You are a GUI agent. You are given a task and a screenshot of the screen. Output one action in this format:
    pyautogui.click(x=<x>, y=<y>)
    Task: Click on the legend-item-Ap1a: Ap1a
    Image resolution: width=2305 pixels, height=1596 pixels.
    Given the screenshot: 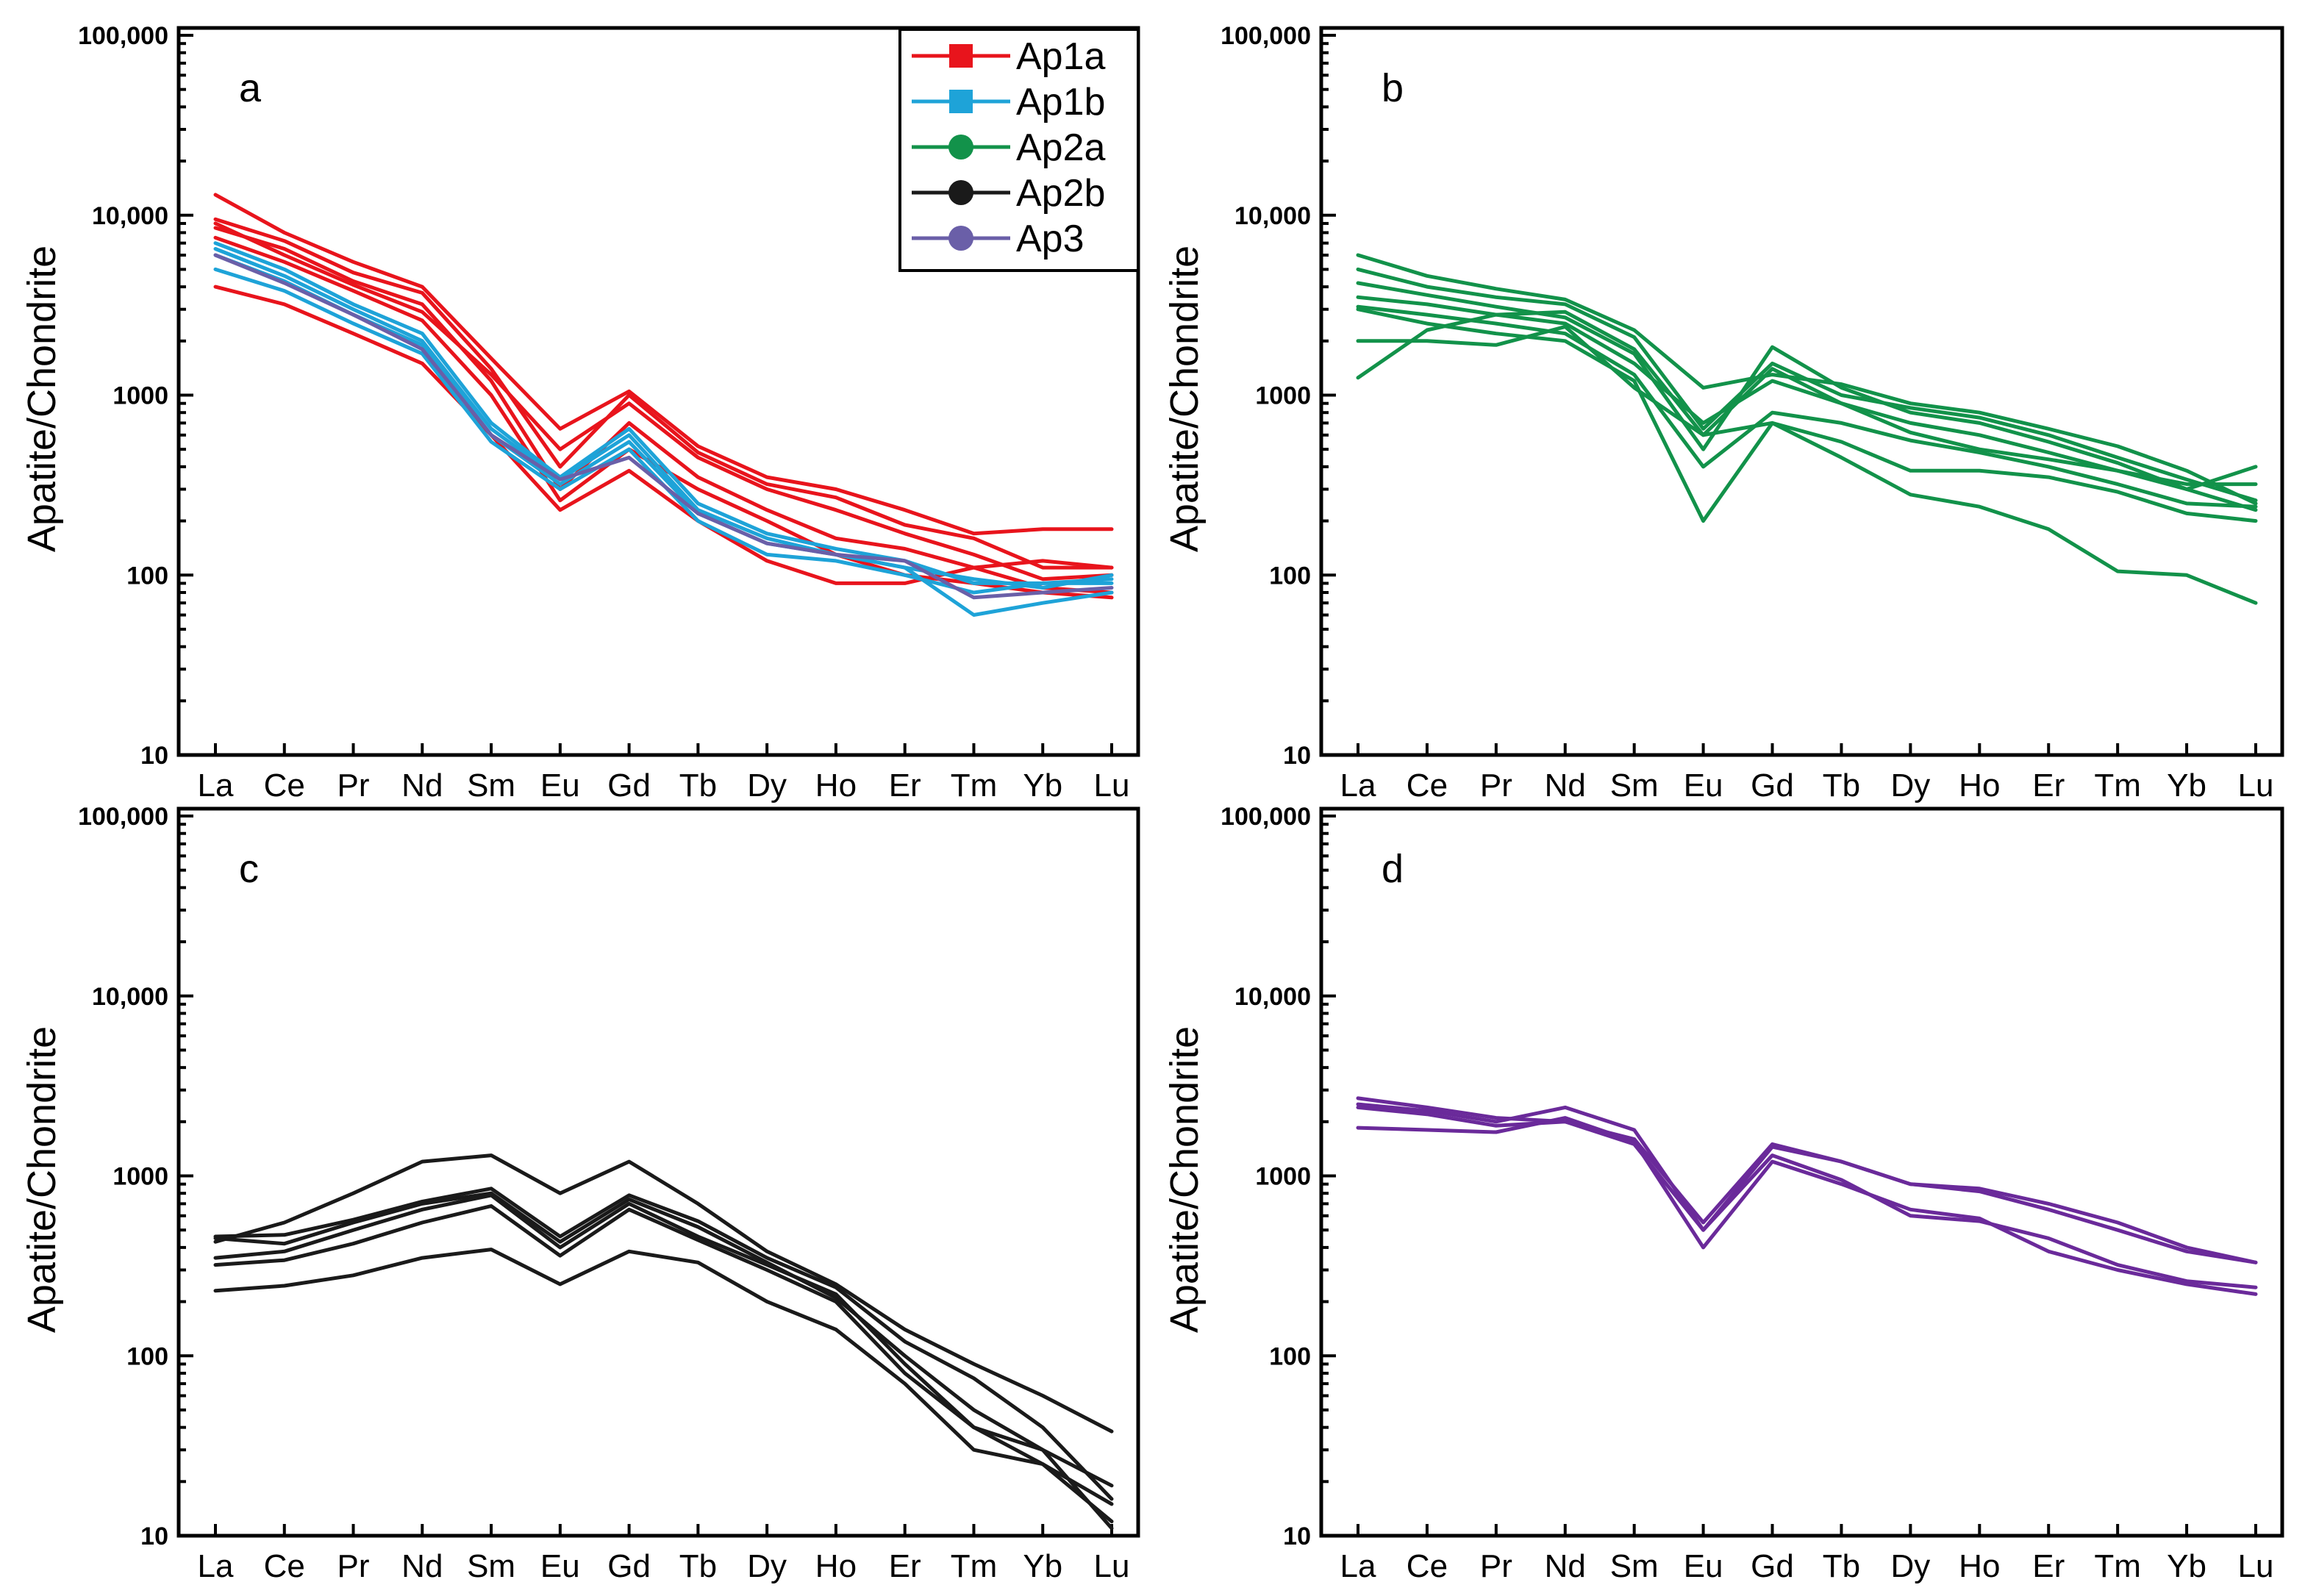 What is the action you would take?
    pyautogui.click(x=1009, y=56)
    